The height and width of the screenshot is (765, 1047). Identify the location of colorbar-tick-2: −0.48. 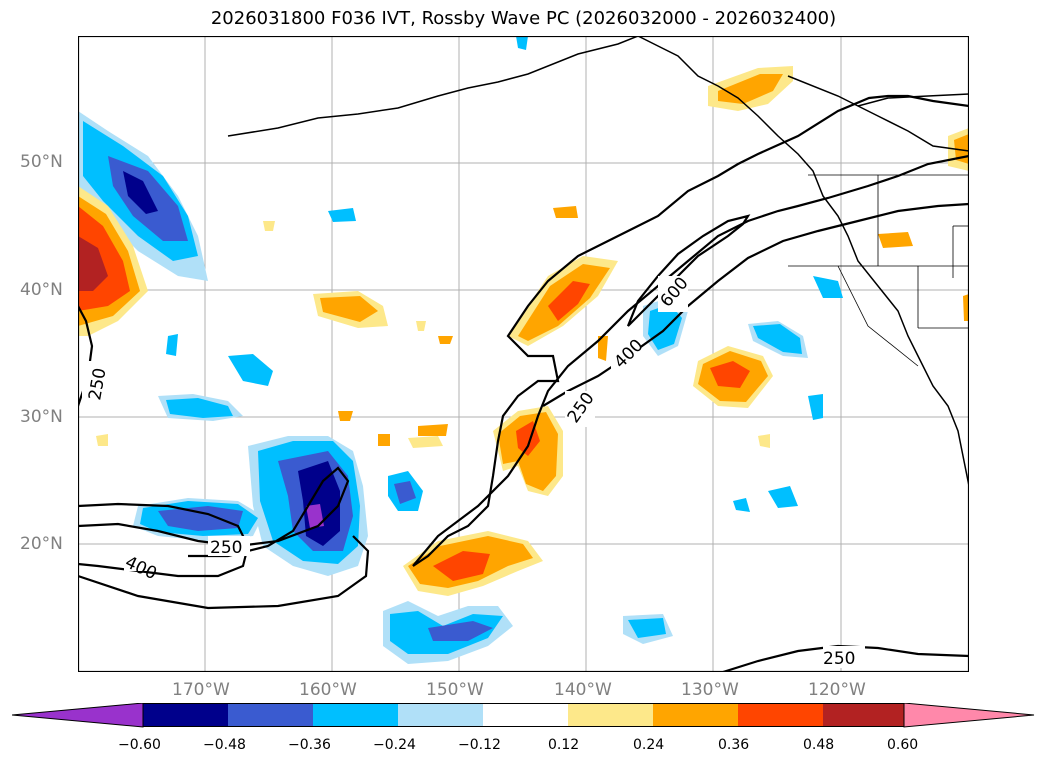
(224, 745).